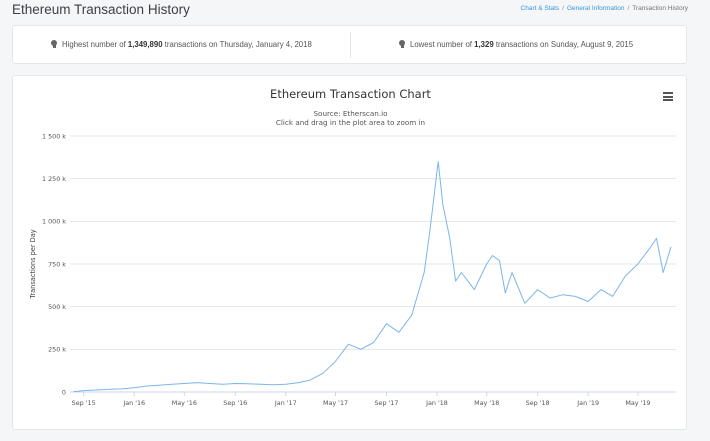 Image resolution: width=710 pixels, height=441 pixels. Describe the element at coordinates (350, 94) in the screenshot. I see `chart-title: Ethereum Transaction Chart` at that location.